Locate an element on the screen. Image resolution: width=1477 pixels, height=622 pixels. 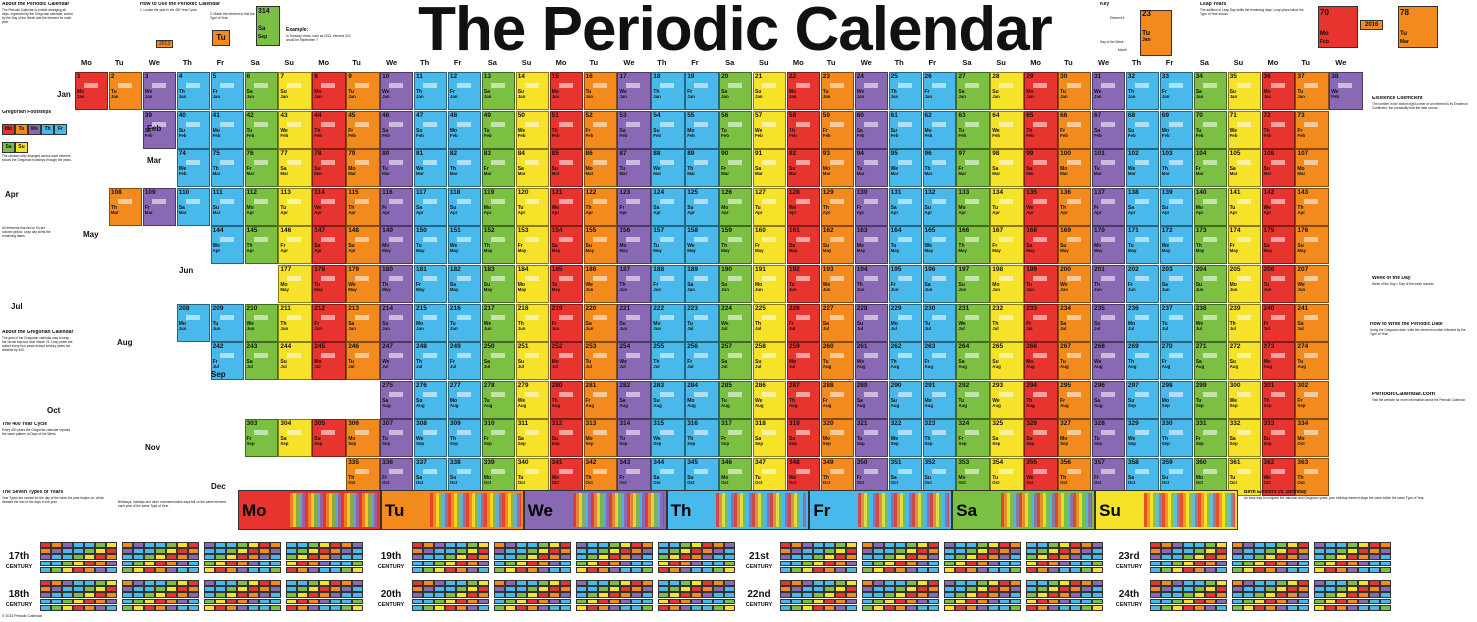
element-cell: 130 Fr Apr is located at coordinates (871, 206).